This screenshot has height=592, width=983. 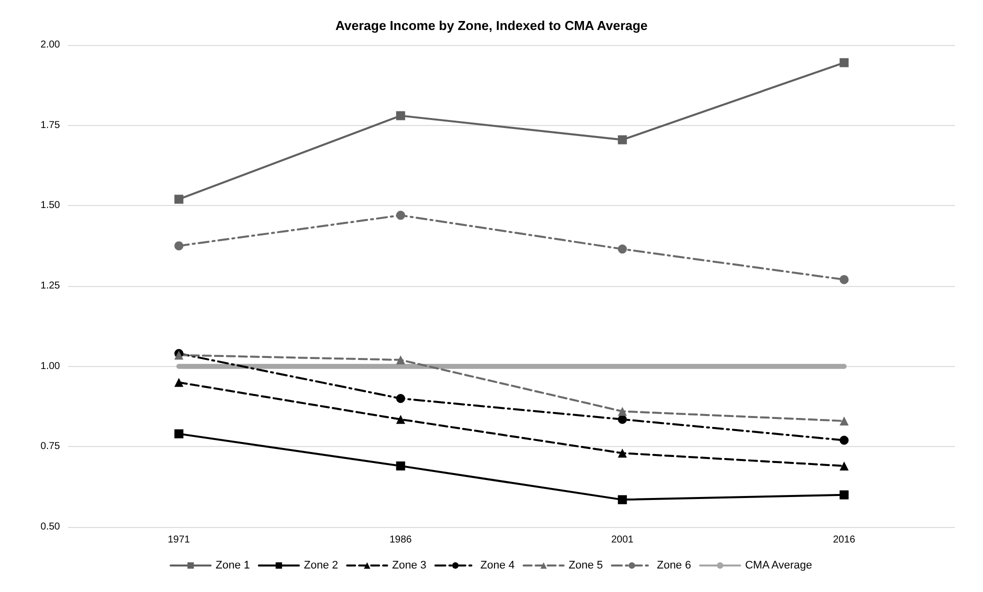 I want to click on y-tick-label: 1.25, so click(x=50, y=286).